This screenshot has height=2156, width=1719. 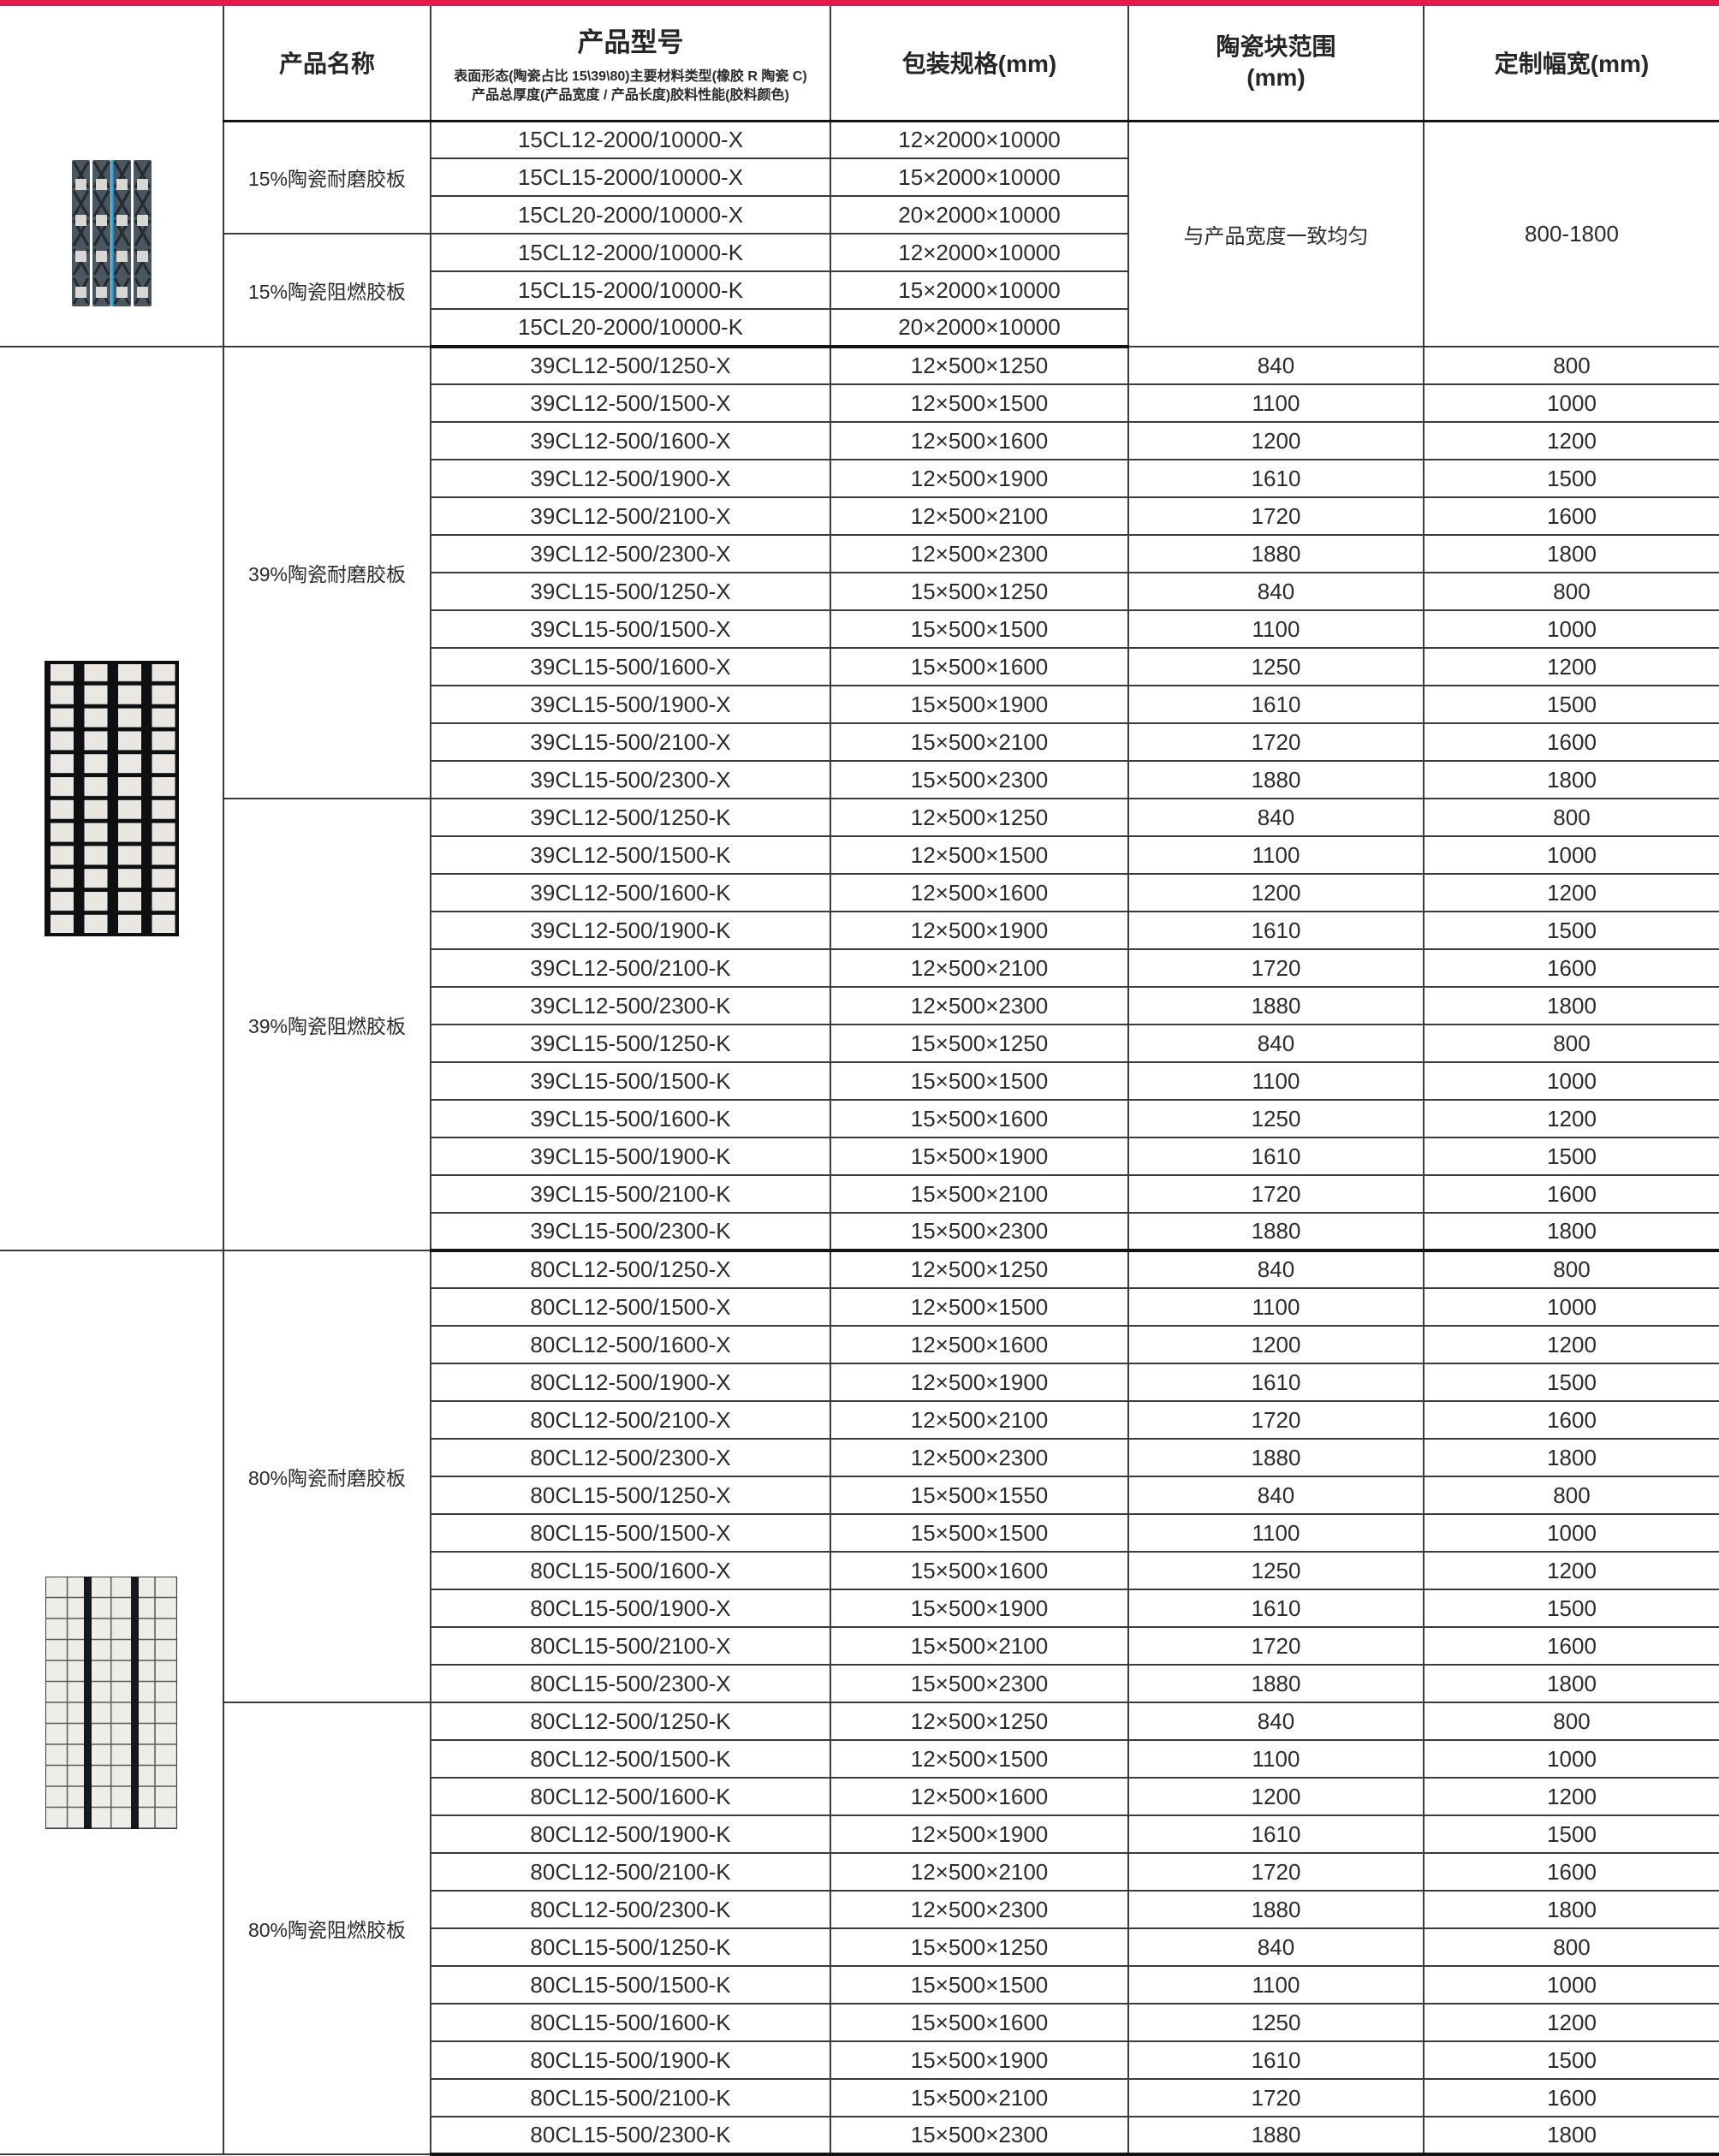 I want to click on cell-model: 80CL15-500/1500-X, so click(x=630, y=1533).